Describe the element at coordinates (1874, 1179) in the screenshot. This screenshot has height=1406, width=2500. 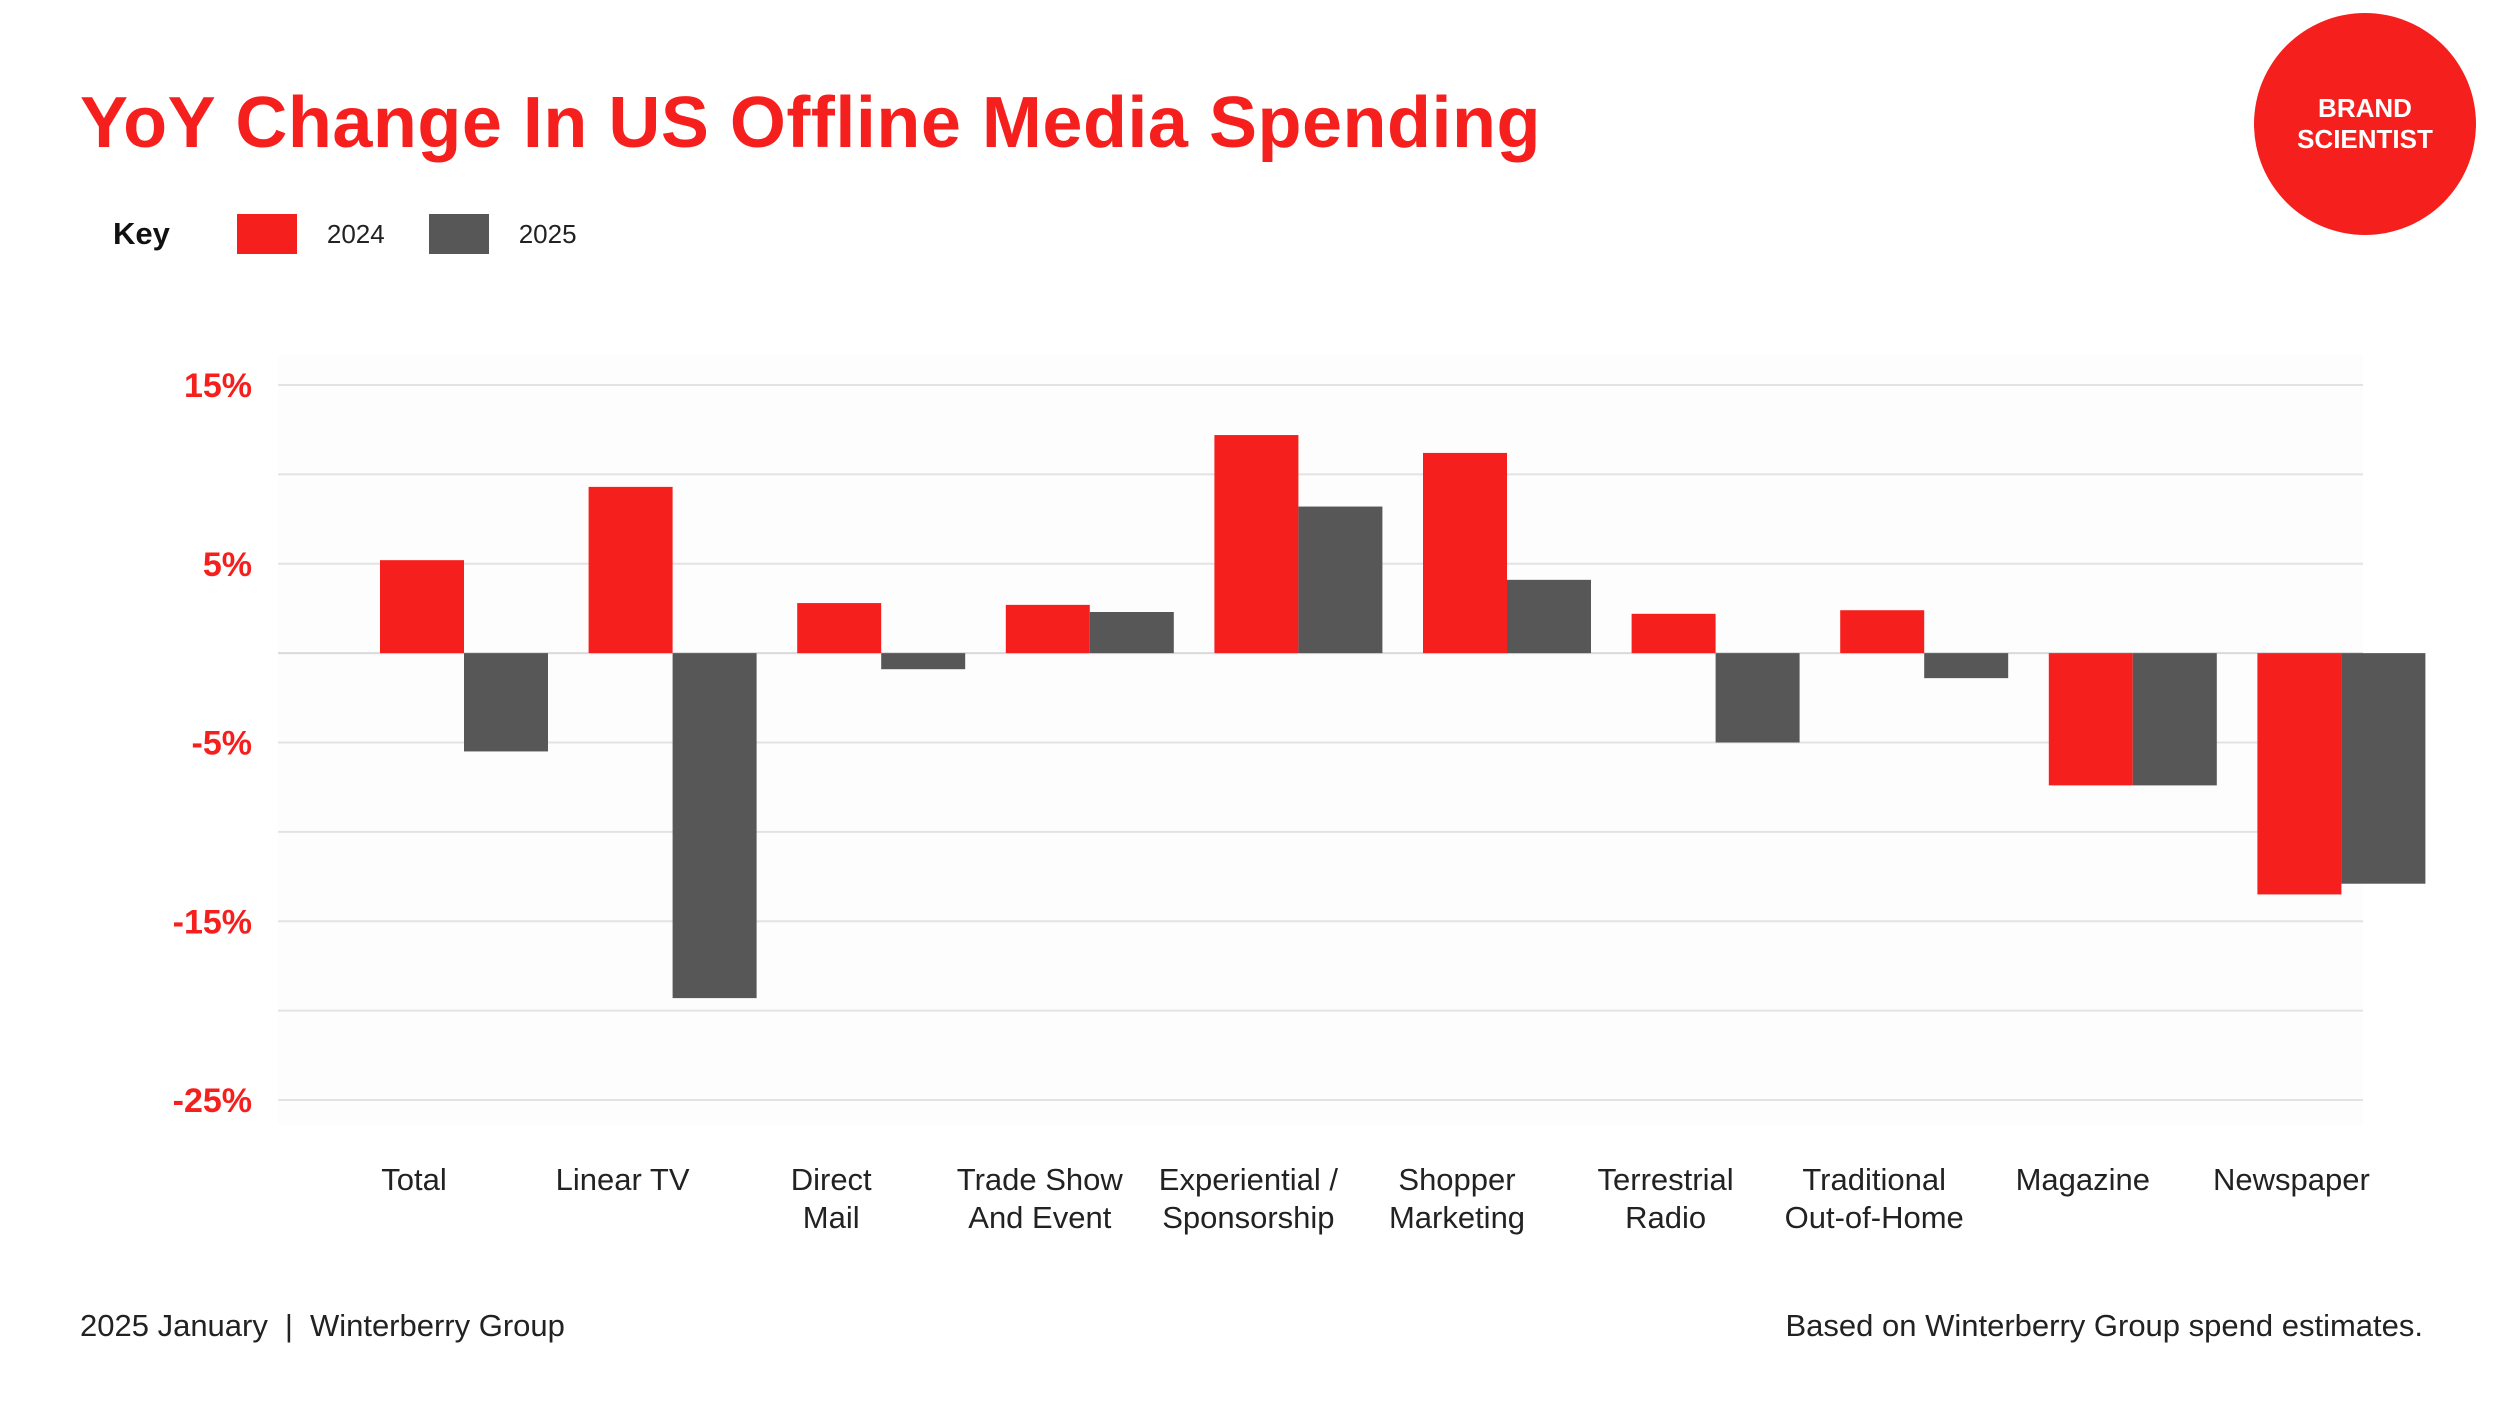
I see `x-tick-label-line: Traditional` at that location.